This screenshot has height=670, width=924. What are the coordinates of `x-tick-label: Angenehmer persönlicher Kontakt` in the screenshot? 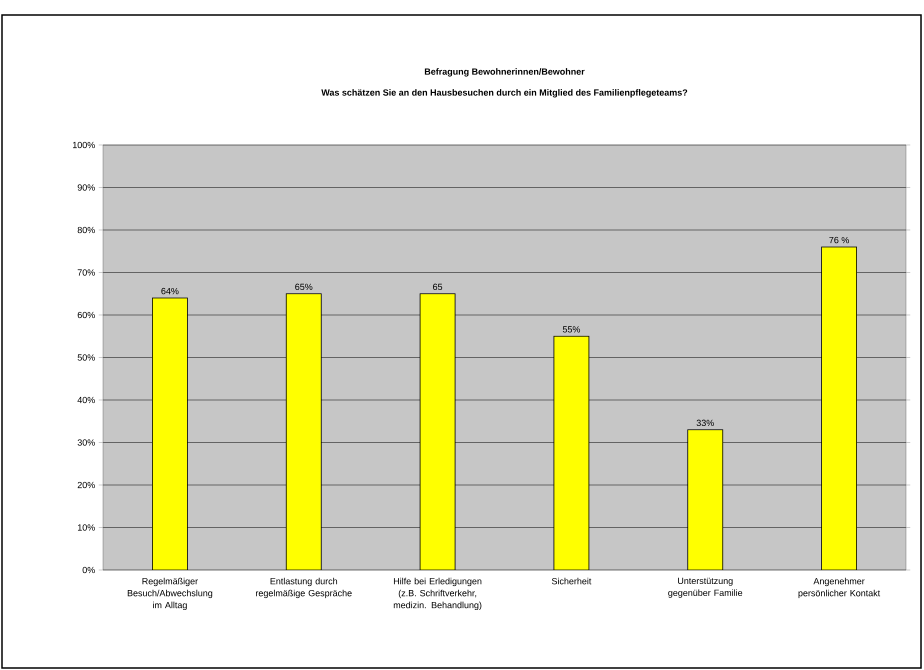 It's located at (839, 588).